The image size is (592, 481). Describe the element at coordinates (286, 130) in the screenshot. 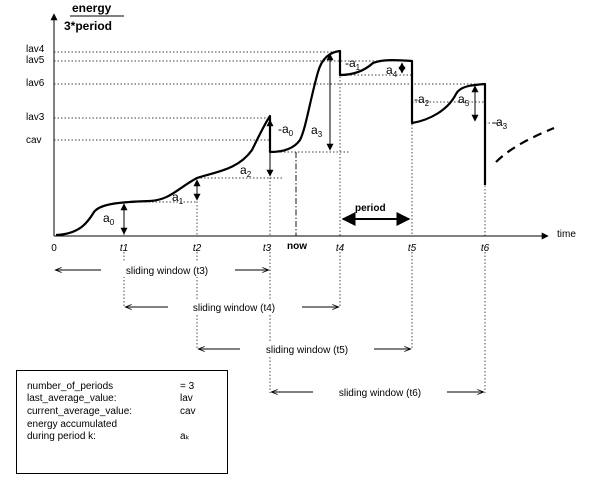

I see `label-neg-a0: -a0` at that location.